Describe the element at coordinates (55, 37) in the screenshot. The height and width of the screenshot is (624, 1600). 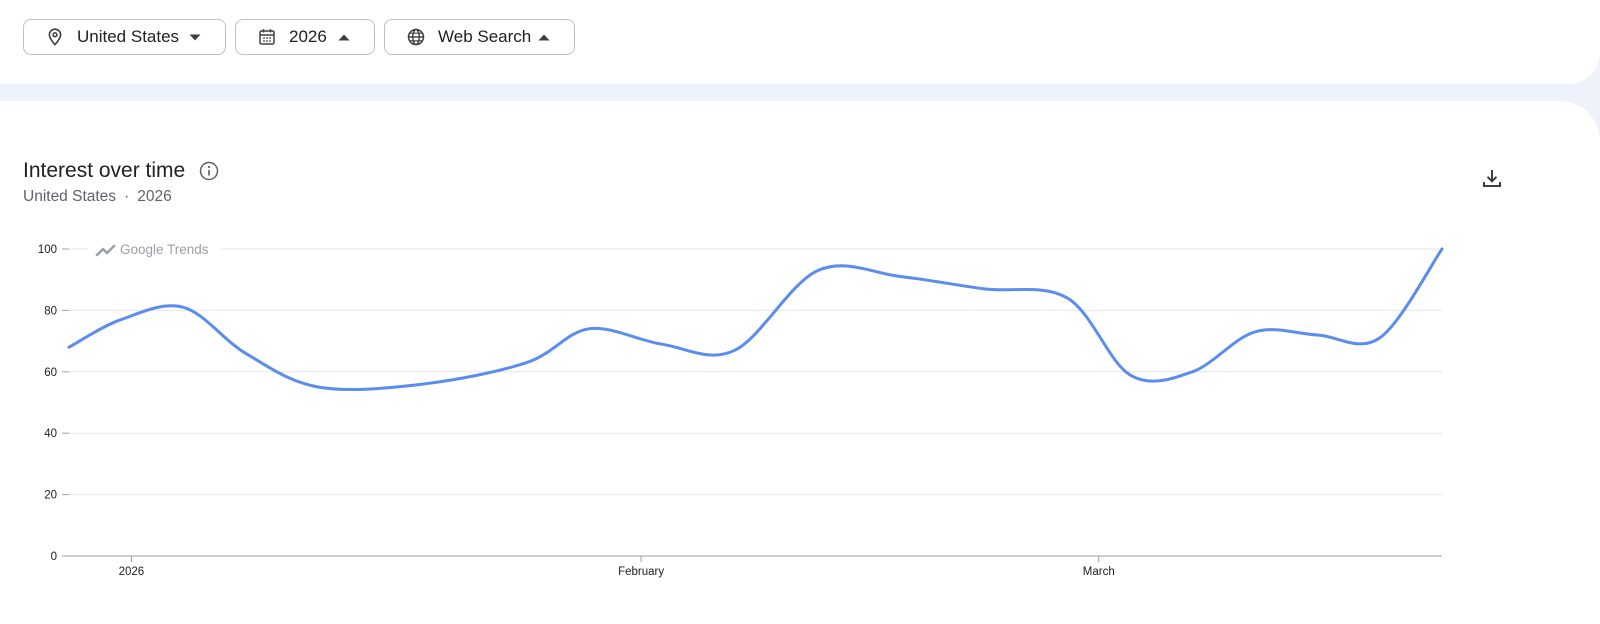
I see `location-pin-icon` at that location.